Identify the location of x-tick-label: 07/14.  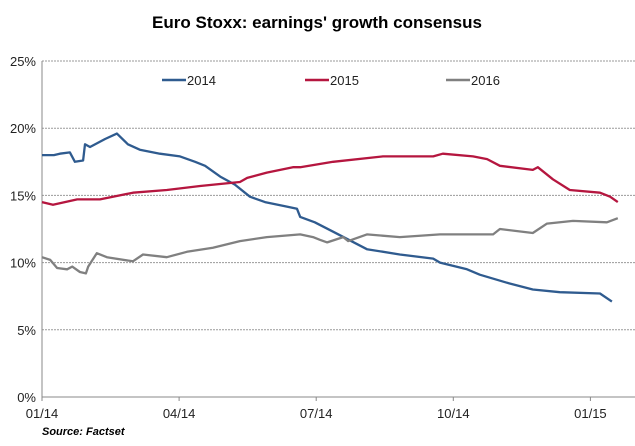
(316, 413).